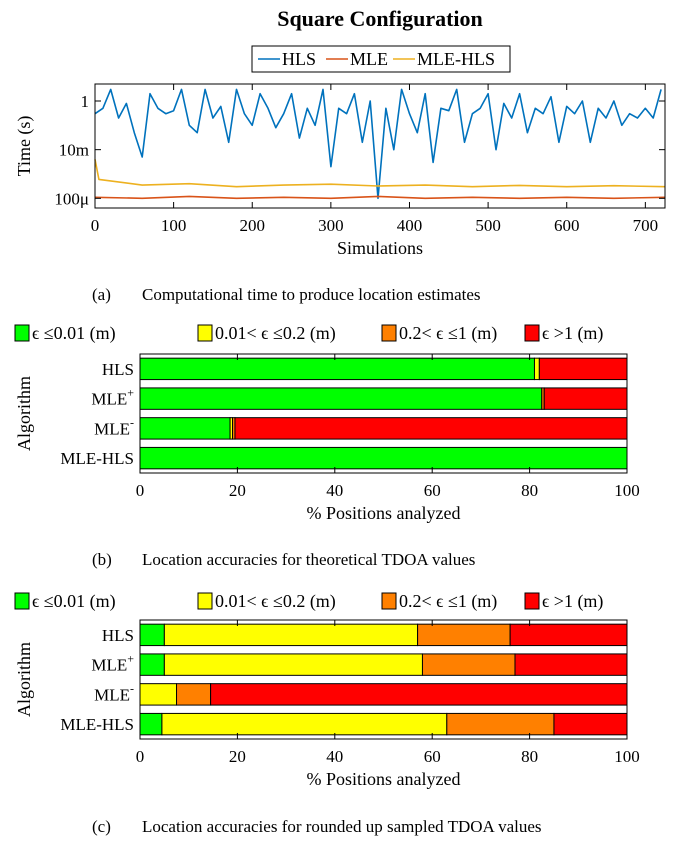 This screenshot has height=844, width=683. Describe the element at coordinates (334, 490) in the screenshot. I see `x-tick-label-b: 40` at that location.